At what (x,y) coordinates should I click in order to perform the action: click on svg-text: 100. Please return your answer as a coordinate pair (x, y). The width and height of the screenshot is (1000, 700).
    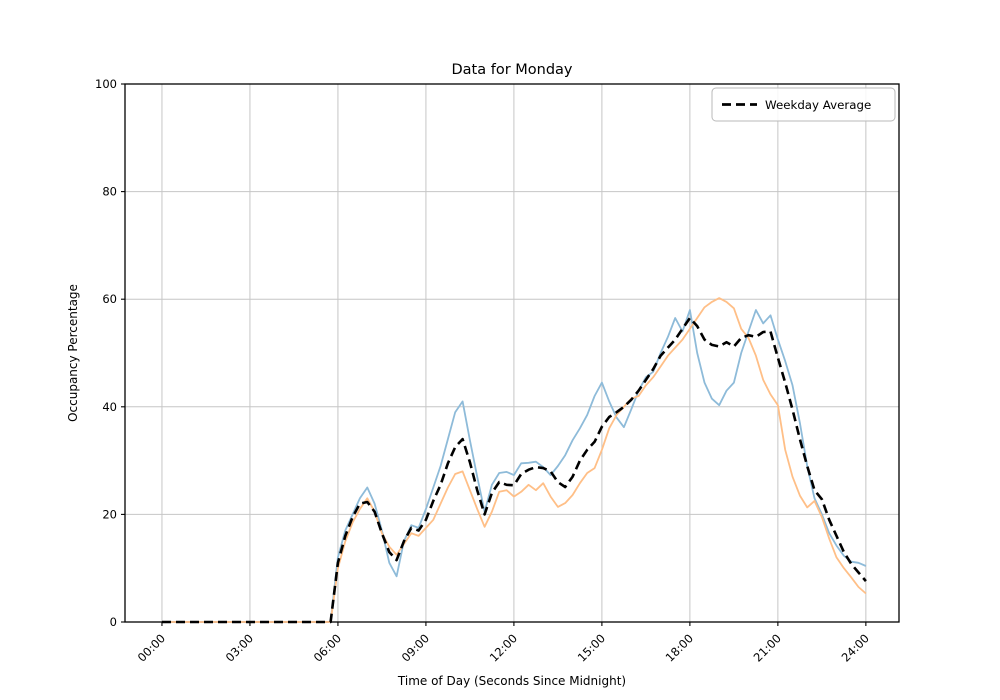
    Looking at the image, I should click on (106, 84).